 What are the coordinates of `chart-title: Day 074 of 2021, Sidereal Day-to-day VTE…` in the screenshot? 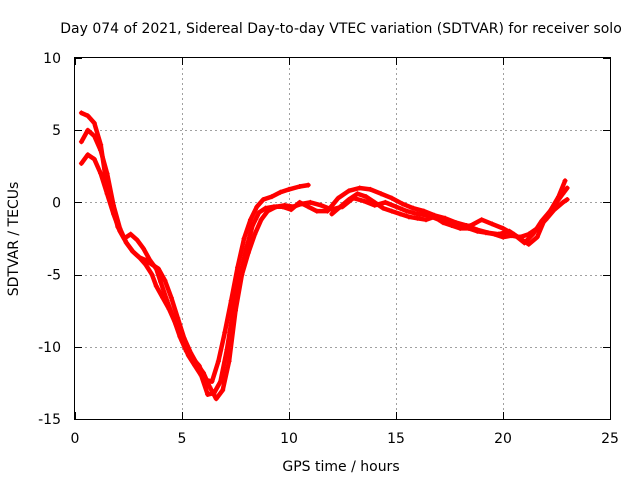 It's located at (341, 29).